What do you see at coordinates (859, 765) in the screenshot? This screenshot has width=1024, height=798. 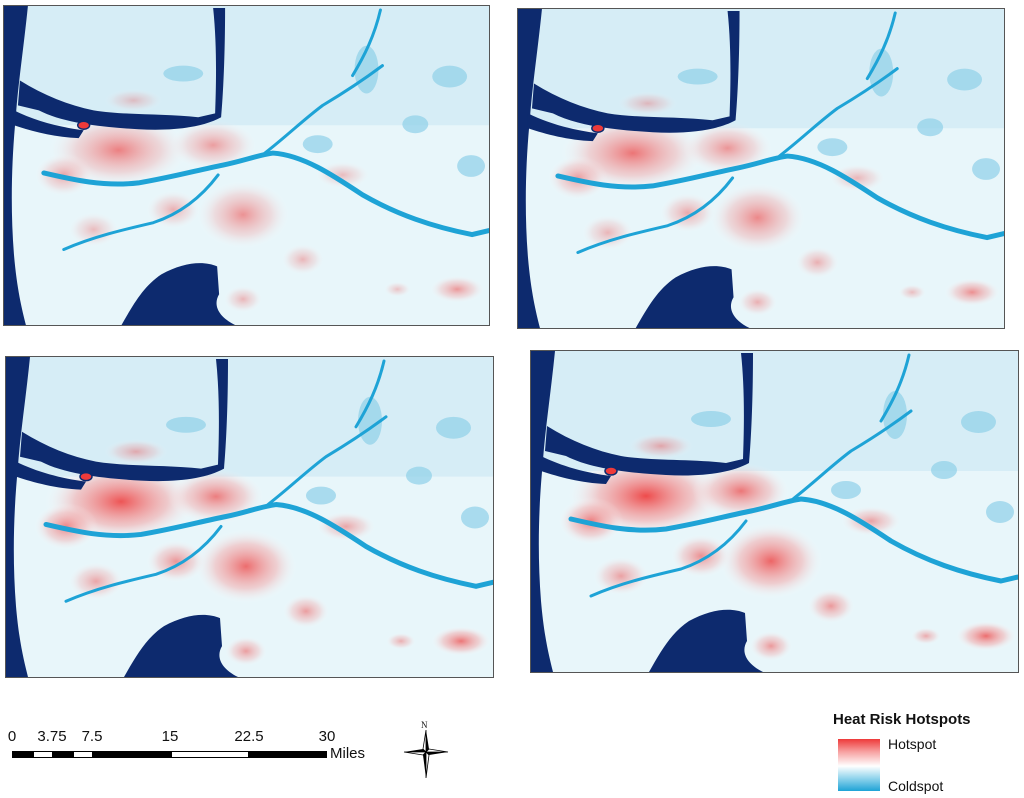 I see `legend-color-ramp` at bounding box center [859, 765].